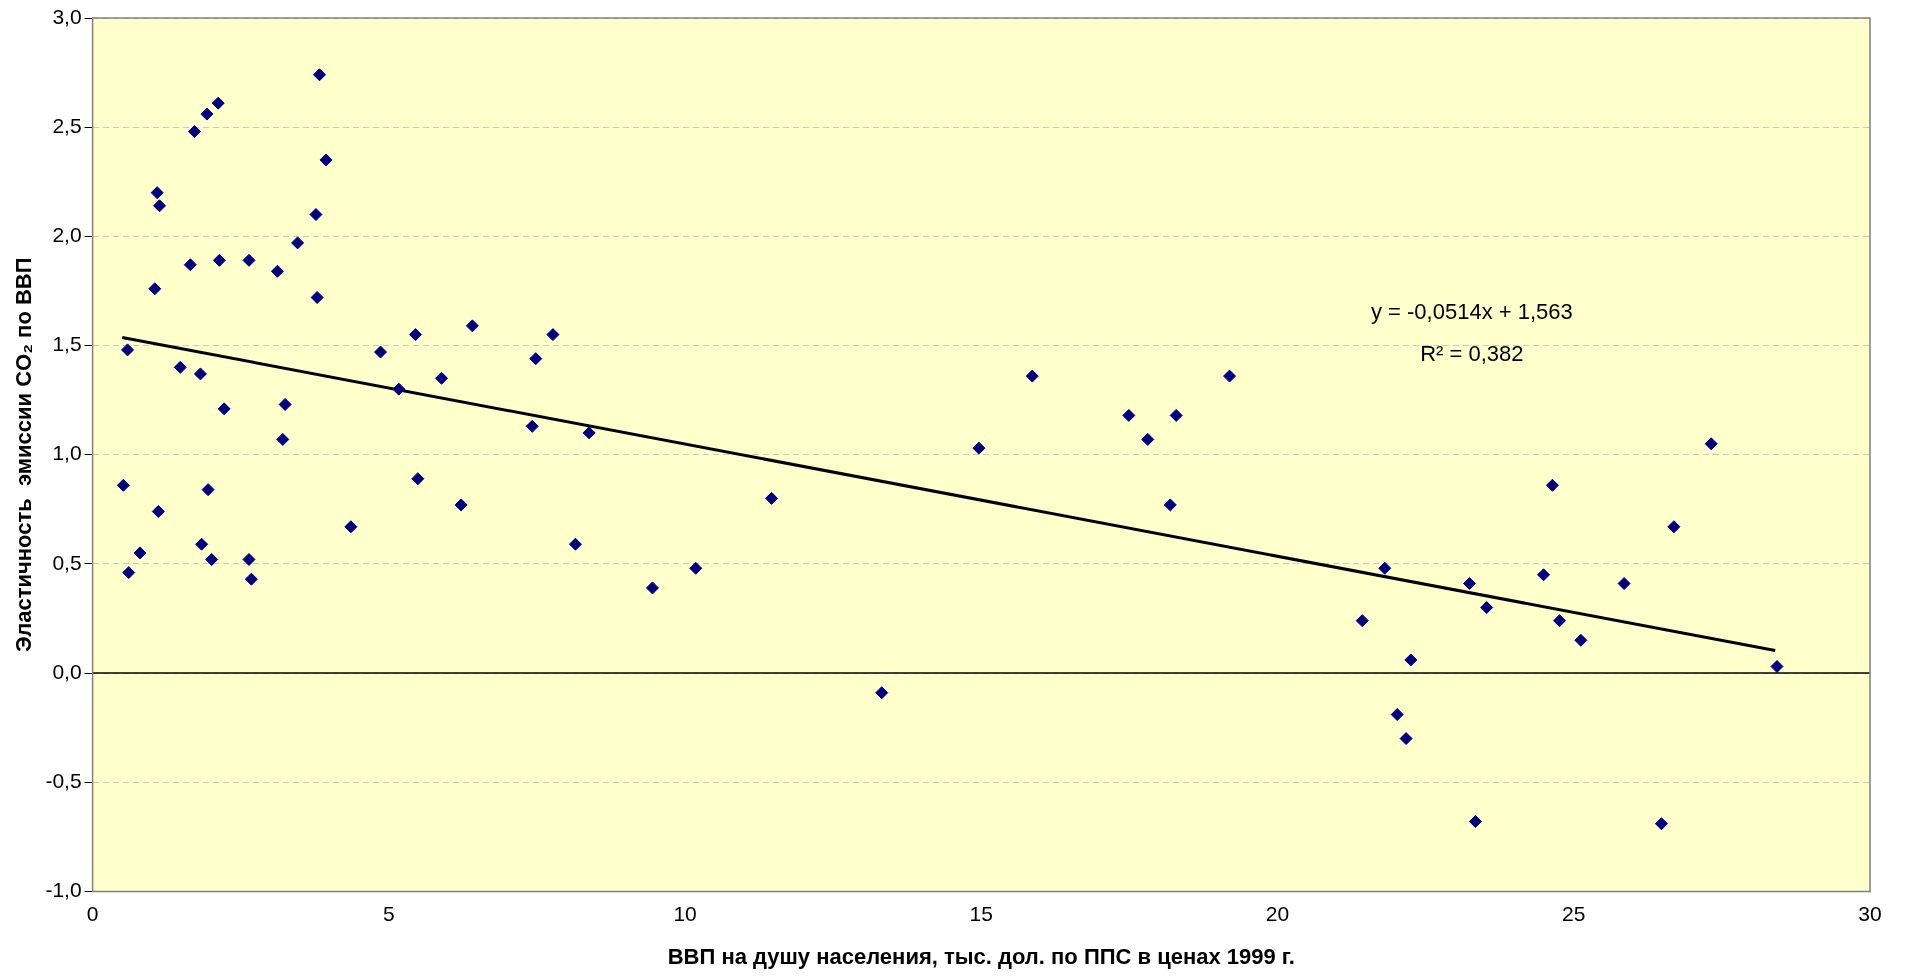 Image resolution: width=1906 pixels, height=979 pixels. What do you see at coordinates (1574, 913) in the screenshot?
I see `x-tick-label: 25` at bounding box center [1574, 913].